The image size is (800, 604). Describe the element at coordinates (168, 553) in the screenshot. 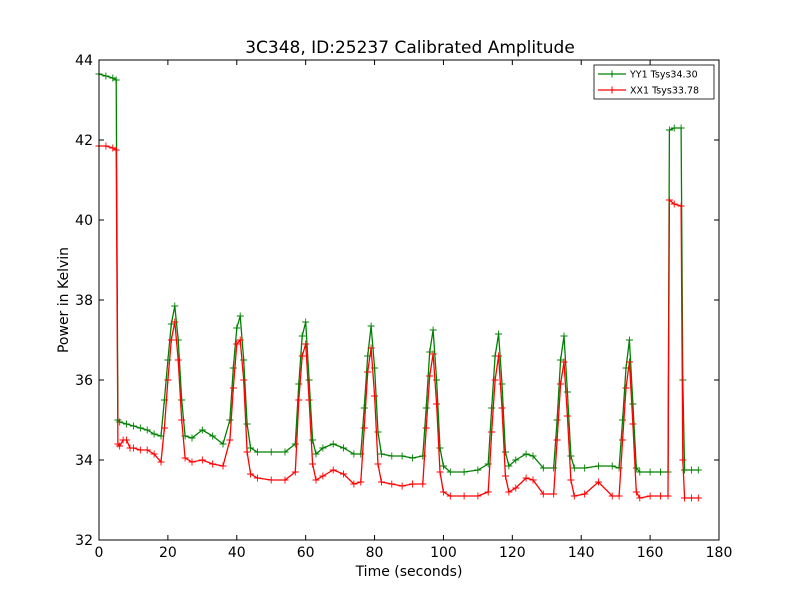

I see `x-tick-label: 20` at that location.